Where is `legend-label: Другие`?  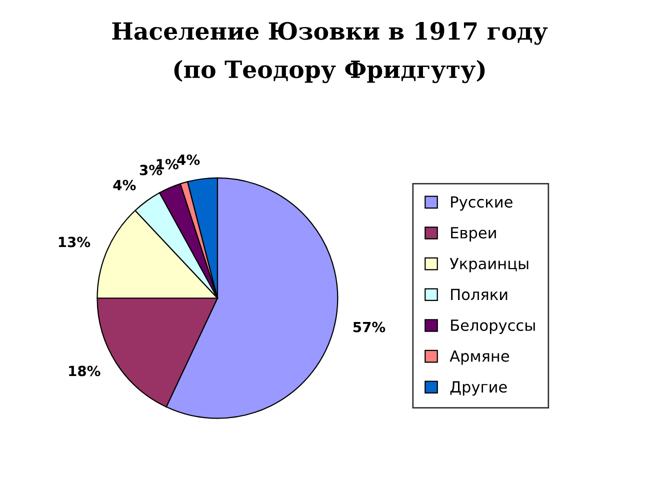 legend-label: Другие is located at coordinates (478, 388).